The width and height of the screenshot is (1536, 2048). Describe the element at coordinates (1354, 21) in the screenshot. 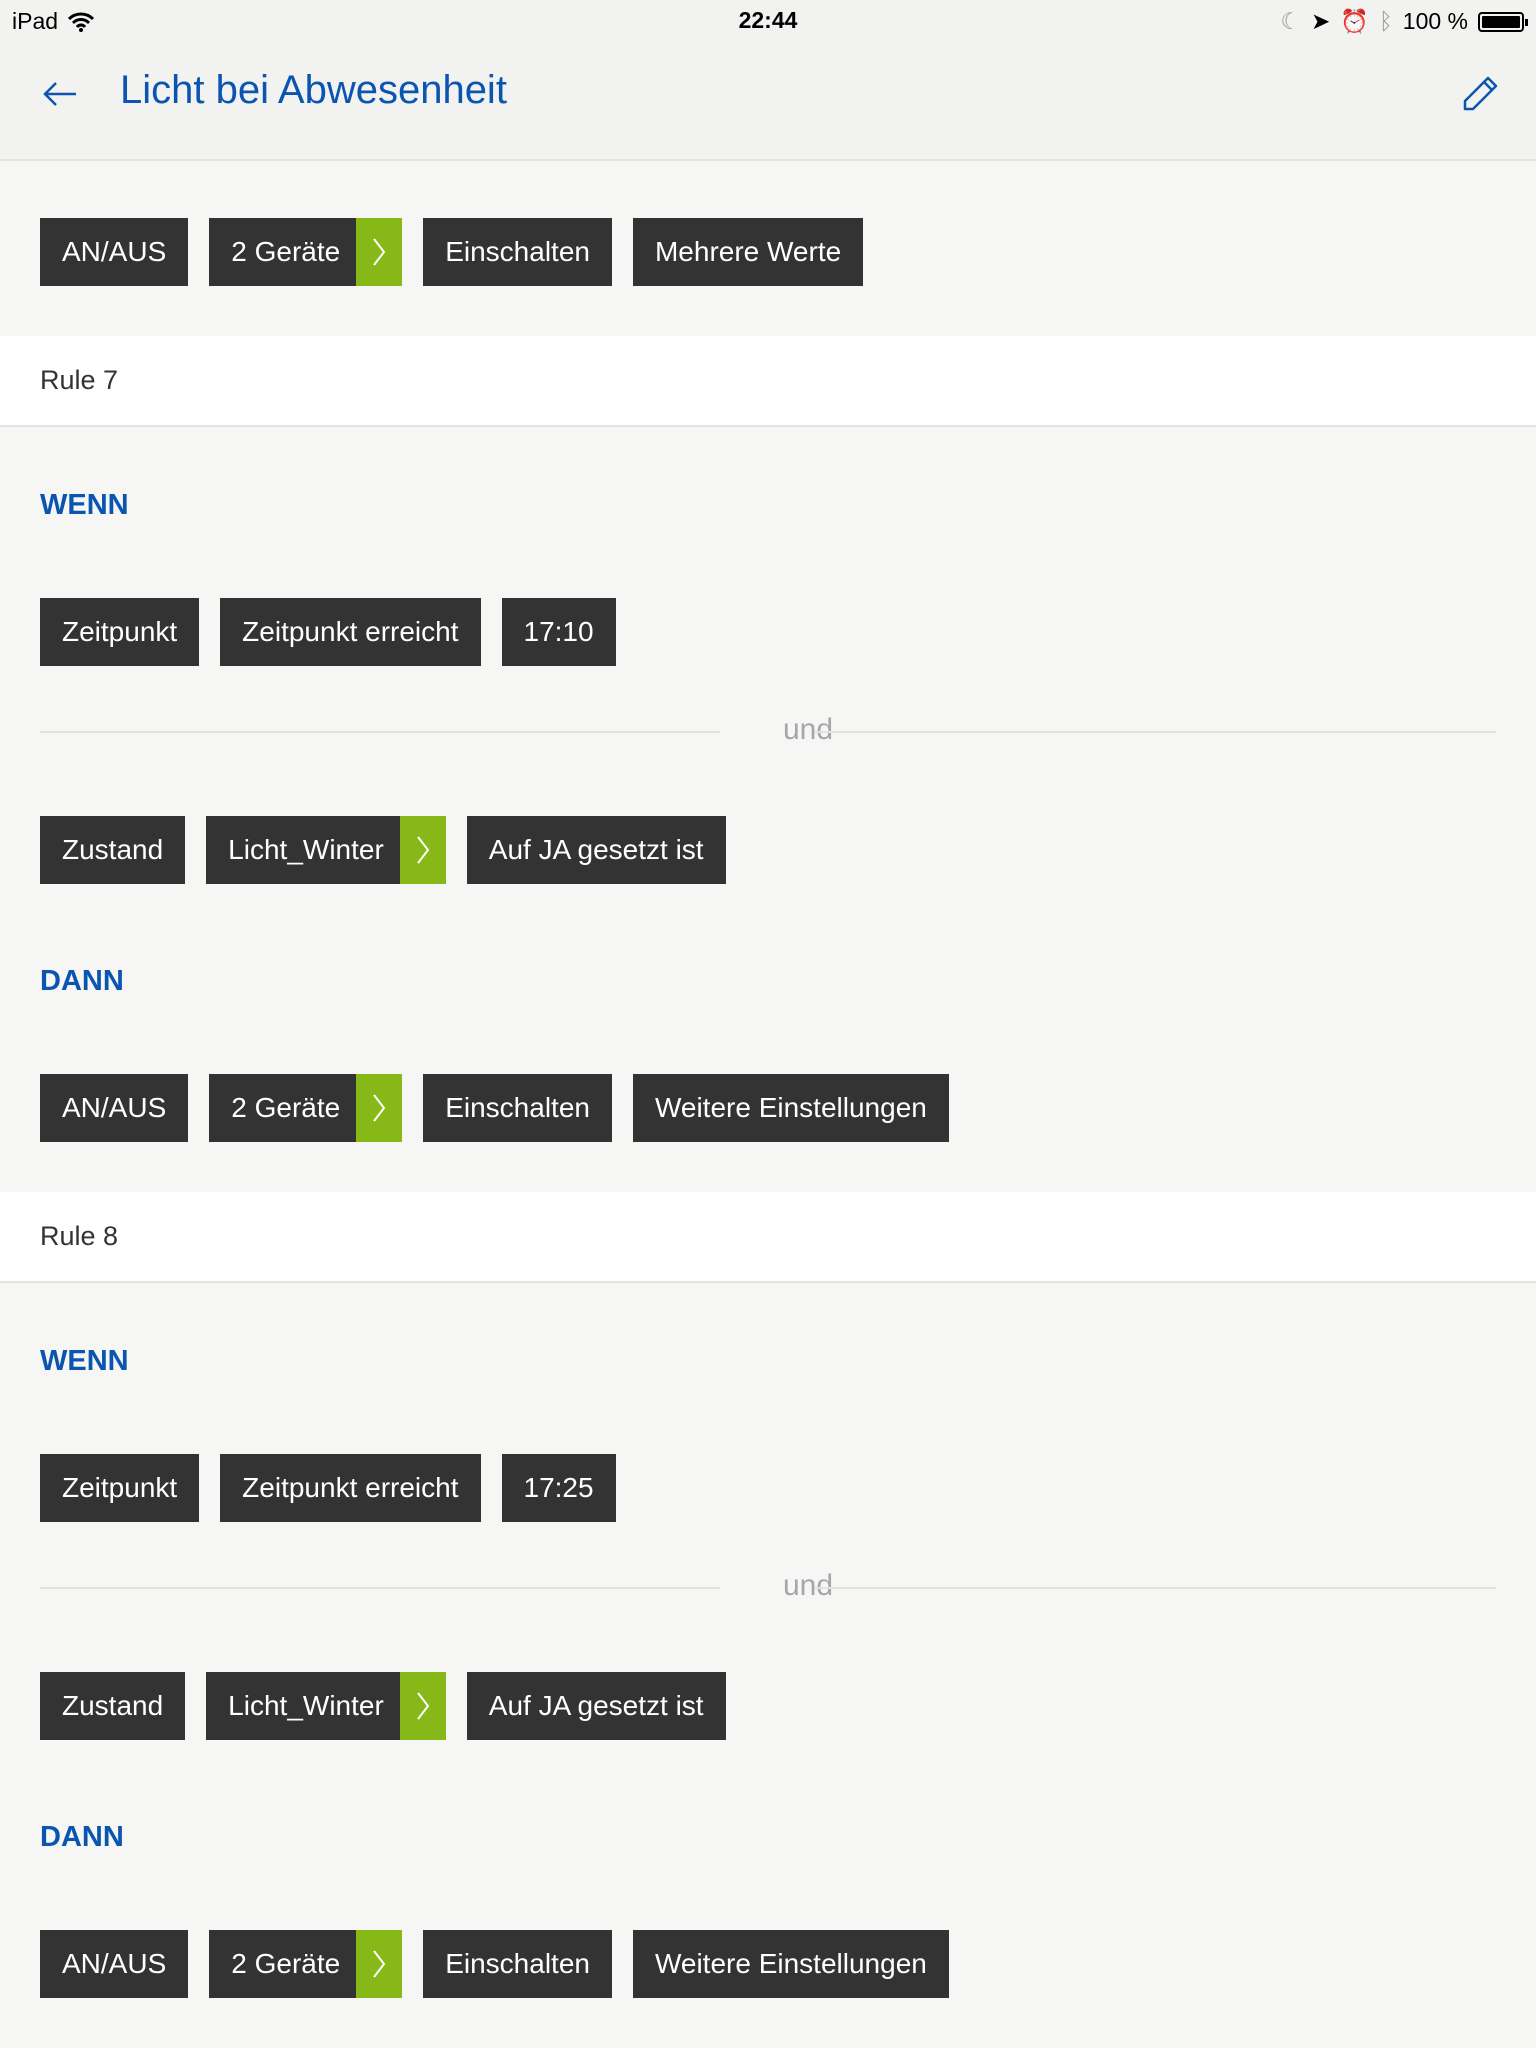

I see `alarm-icon: ⏰` at that location.